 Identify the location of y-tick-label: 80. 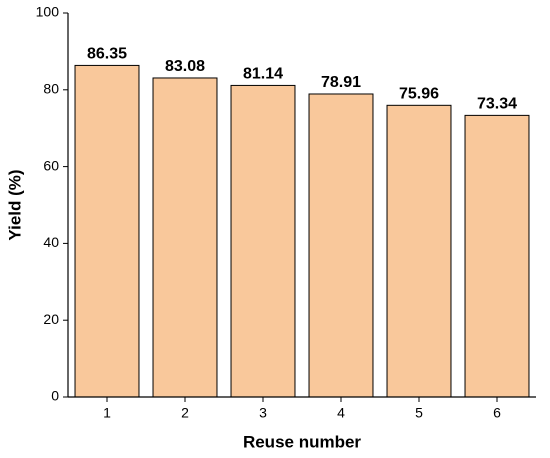
(51, 89).